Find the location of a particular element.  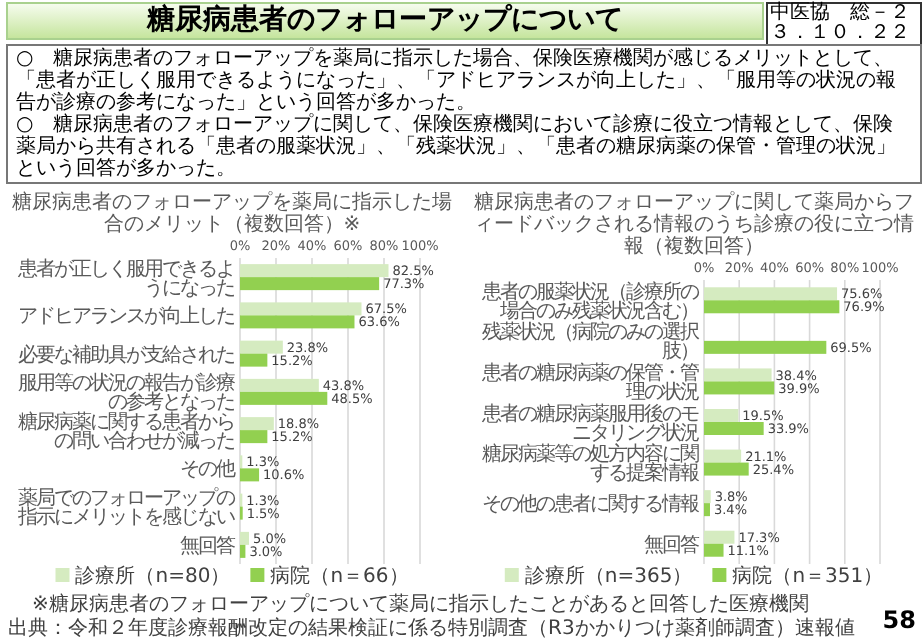

text: ○ 糖尿病患者のフォローアップに関して、保険医療機関において診療に役立つ情報として、保険薬局から共有される「患者の服薬状況」、「残薬状況」、「患者の糖尿病薬の保管・管理の状況」という回答が多かった。 is located at coordinates (457, 147).